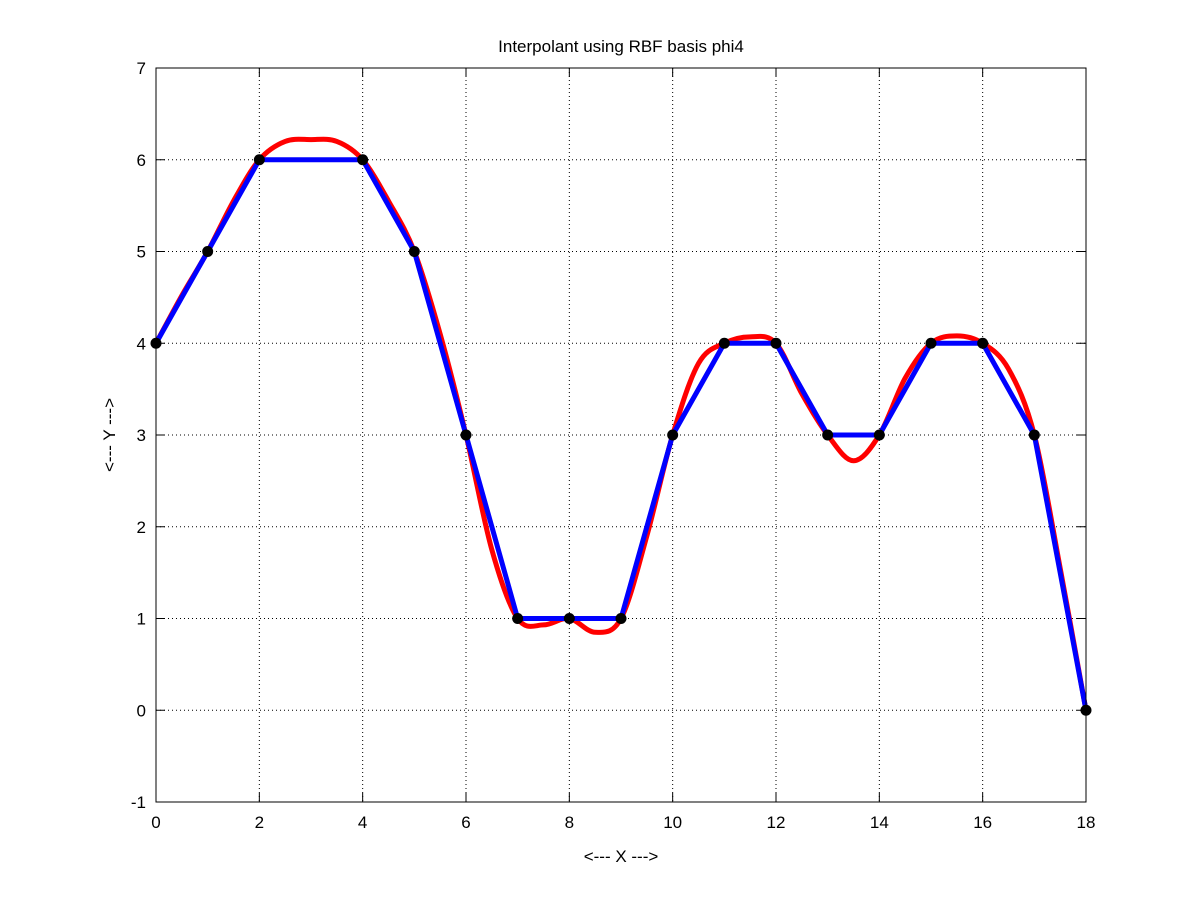 The height and width of the screenshot is (901, 1200). What do you see at coordinates (141, 343) in the screenshot?
I see `y-tick-label: 4` at bounding box center [141, 343].